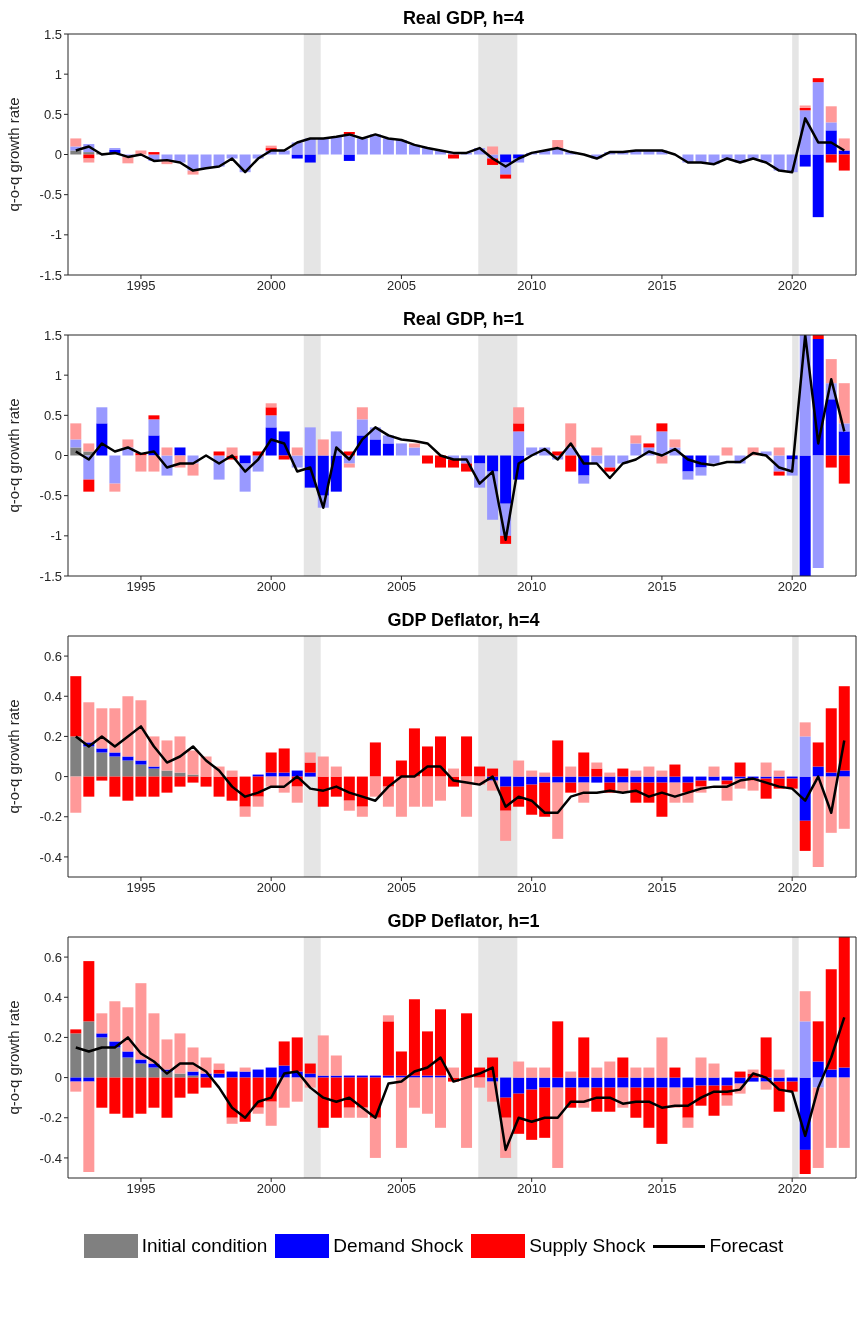 This screenshot has width=867, height=1326. What do you see at coordinates (463, 921) in the screenshot?
I see `chart-title: GDP Deflator, h=1` at bounding box center [463, 921].